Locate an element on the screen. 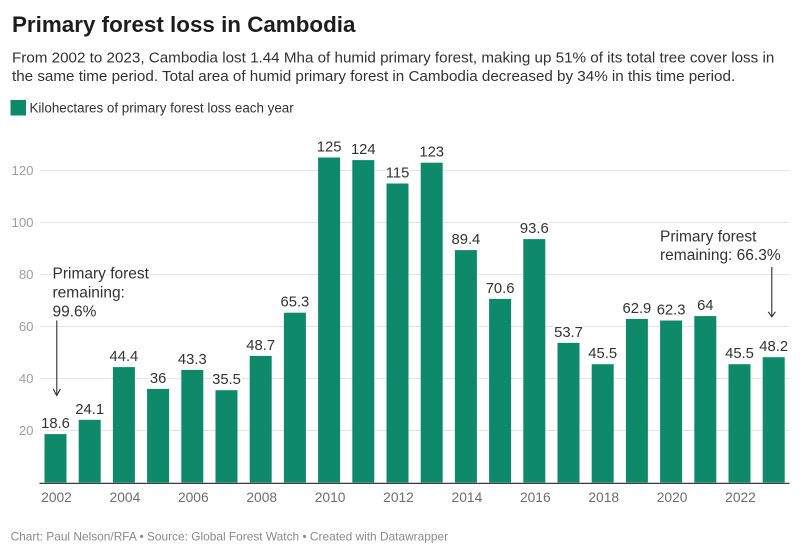 This screenshot has height=556, width=800. svg-text: 2020 is located at coordinates (672, 497).